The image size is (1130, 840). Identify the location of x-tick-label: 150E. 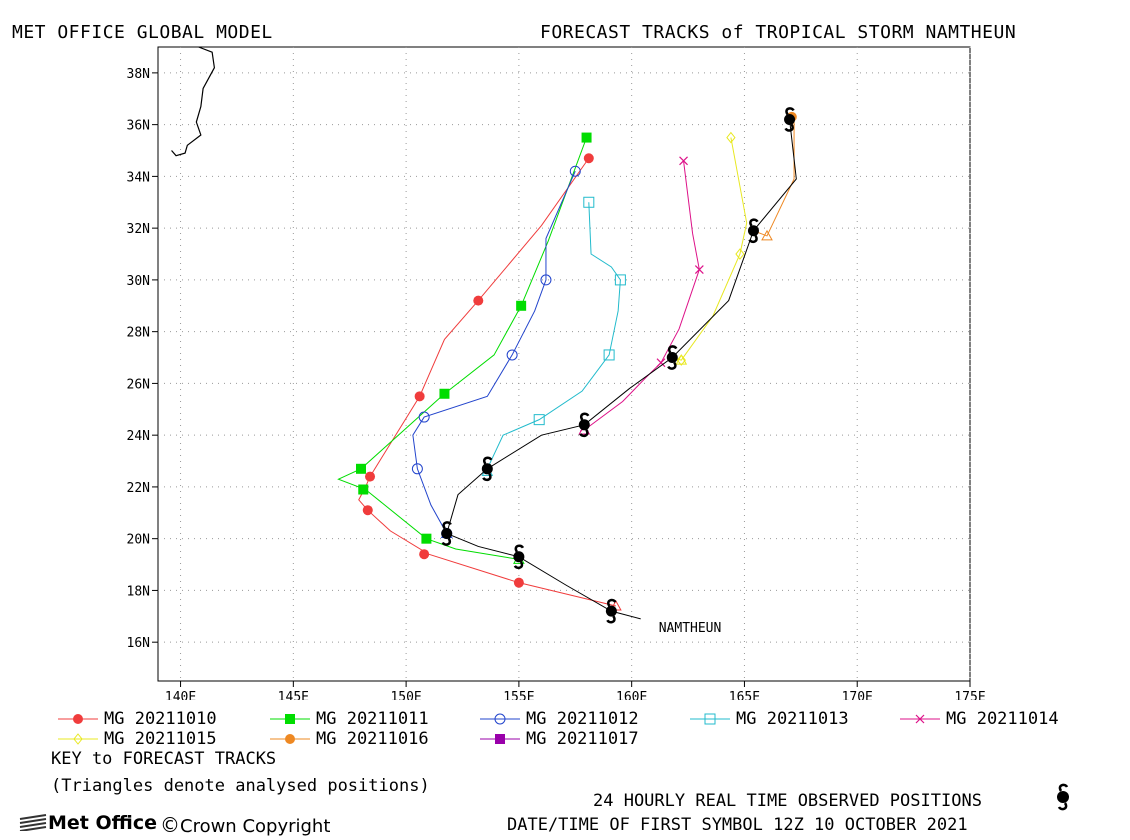
(405, 695).